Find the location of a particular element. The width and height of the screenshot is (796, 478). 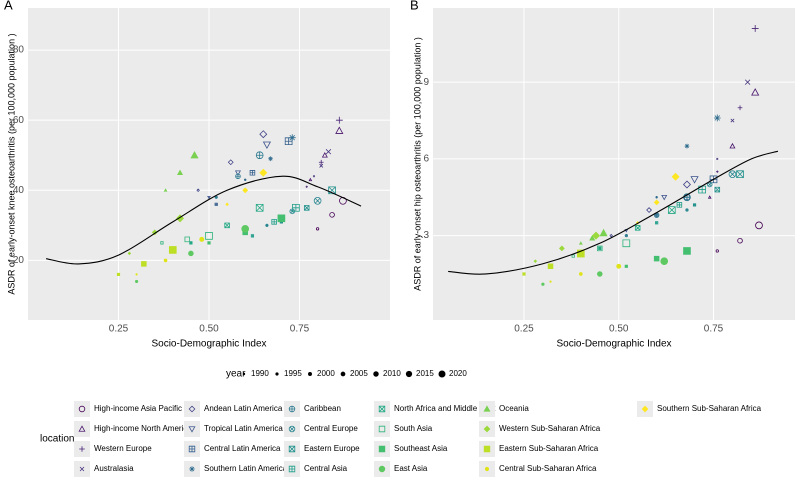

x-axis-label: Socio-Demographic Index is located at coordinates (613, 344).